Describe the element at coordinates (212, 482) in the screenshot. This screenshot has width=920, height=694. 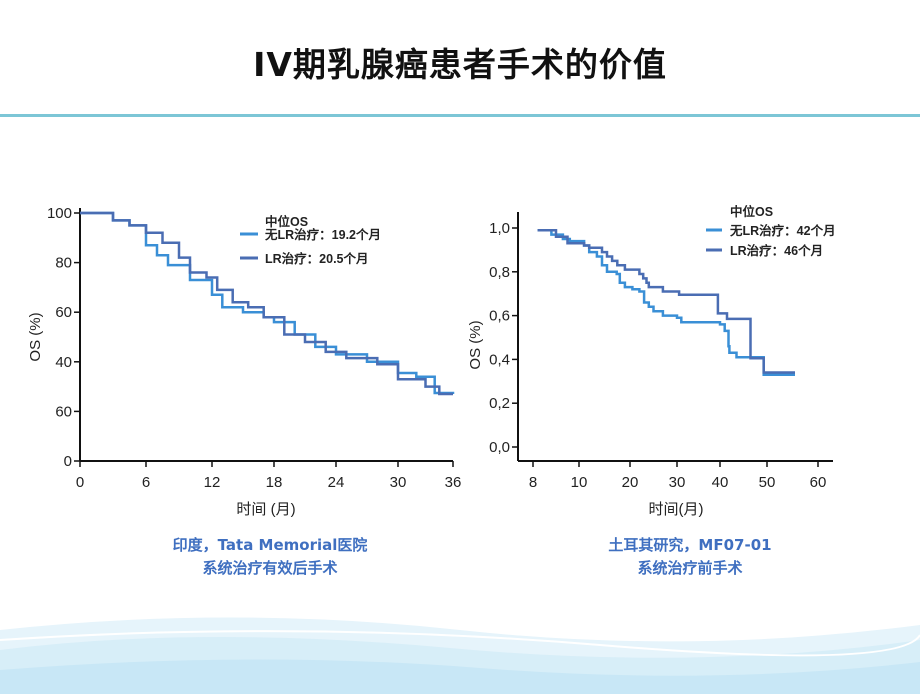
I see `c0-x-tick-label: 12` at that location.